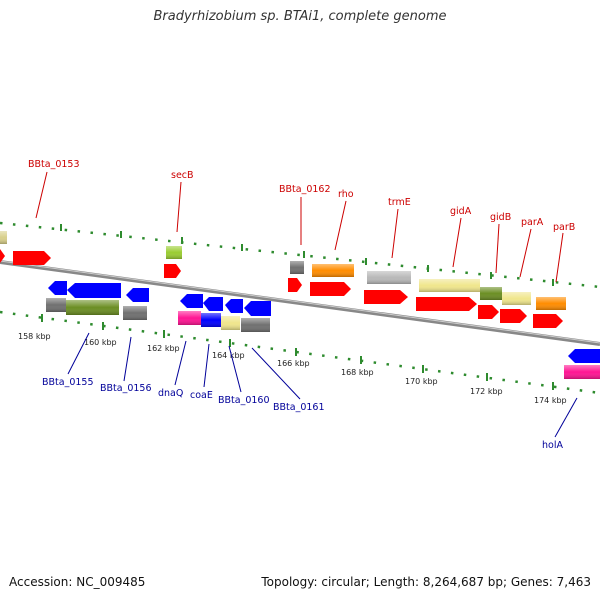 This screenshot has height=600, width=600. I want to click on scale-label: 164 kbp, so click(228, 355).